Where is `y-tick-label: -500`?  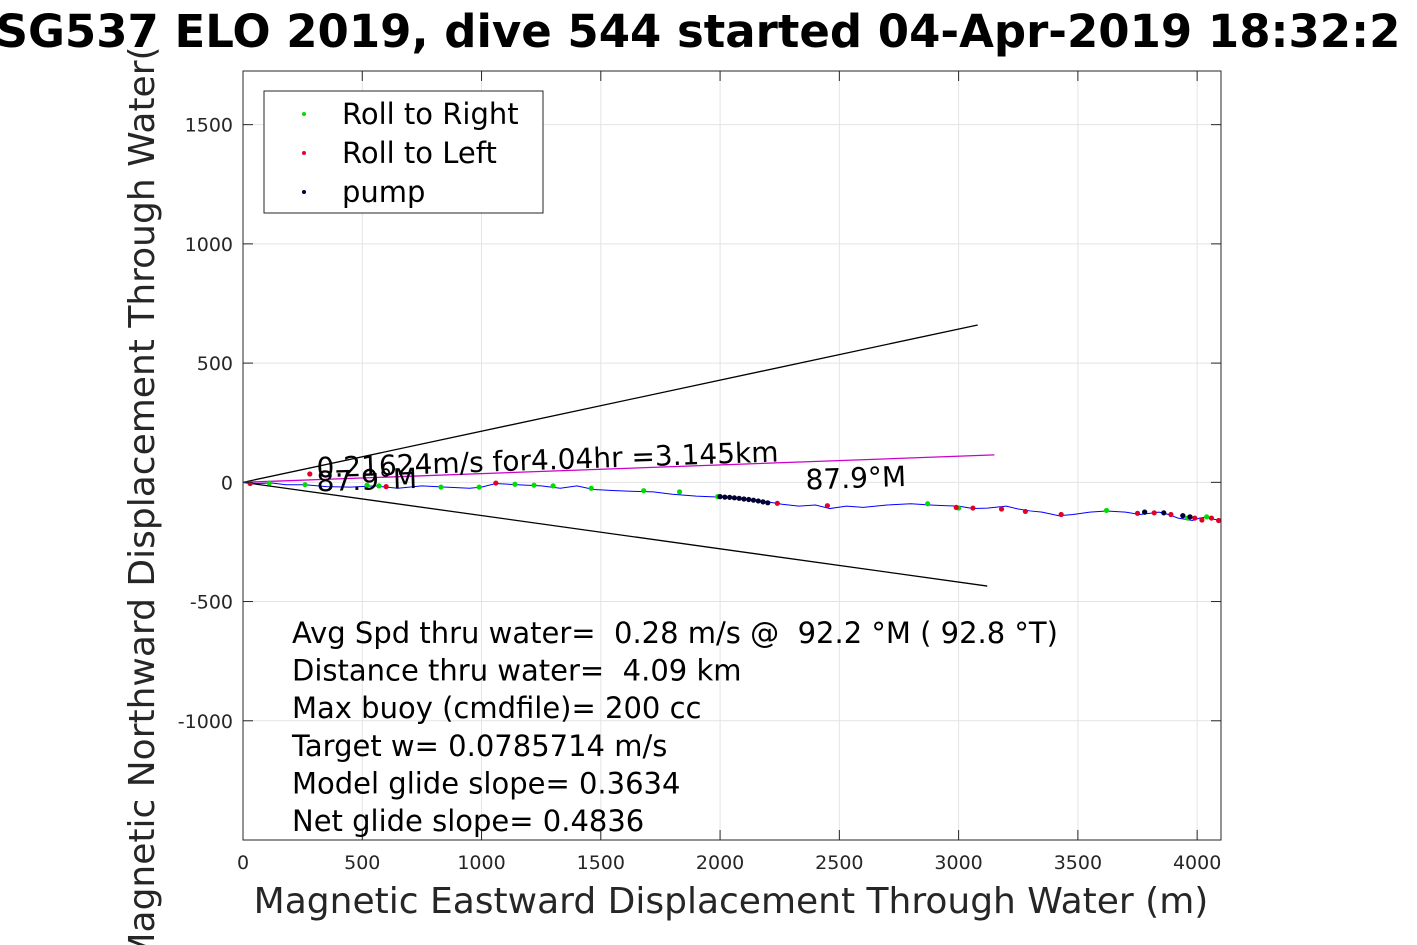
y-tick-label: -500 is located at coordinates (211, 603).